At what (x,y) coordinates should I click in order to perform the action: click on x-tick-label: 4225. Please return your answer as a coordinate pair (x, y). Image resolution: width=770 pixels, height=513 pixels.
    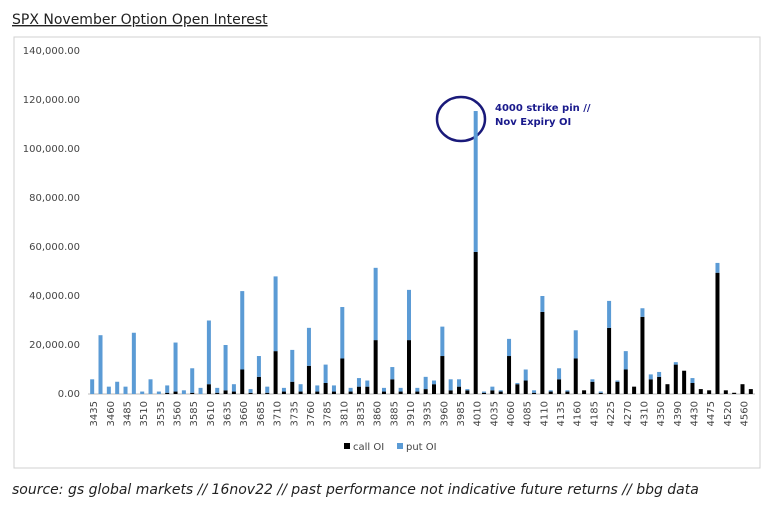
    Looking at the image, I should click on (611, 413).